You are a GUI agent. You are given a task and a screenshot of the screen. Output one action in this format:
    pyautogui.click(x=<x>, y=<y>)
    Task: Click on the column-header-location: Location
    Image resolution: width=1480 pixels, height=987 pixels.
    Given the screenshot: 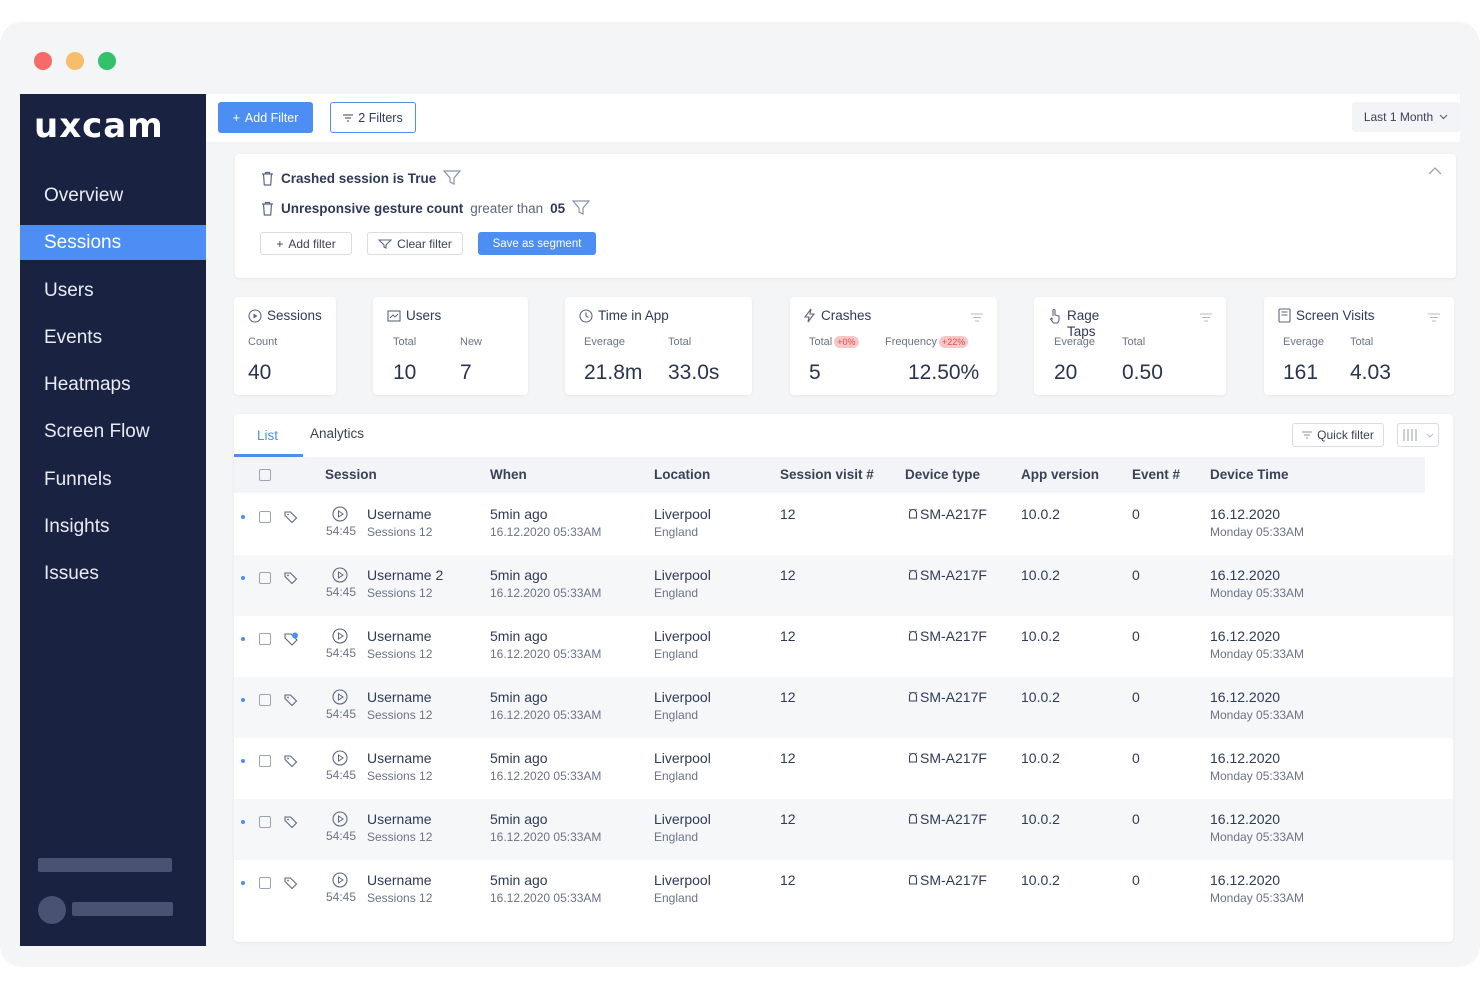 What is the action you would take?
    pyautogui.click(x=682, y=474)
    